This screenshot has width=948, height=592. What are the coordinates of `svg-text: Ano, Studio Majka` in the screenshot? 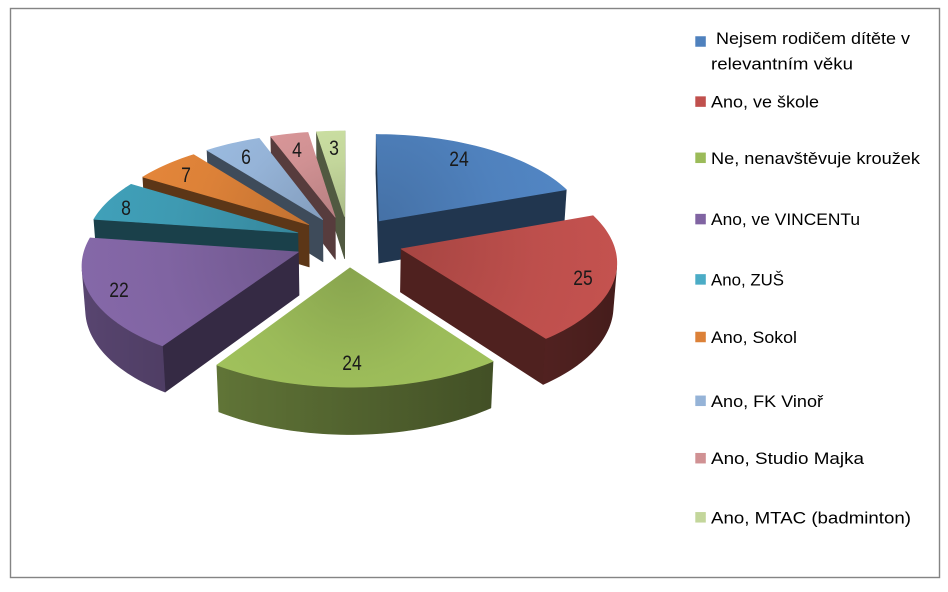 It's located at (788, 459).